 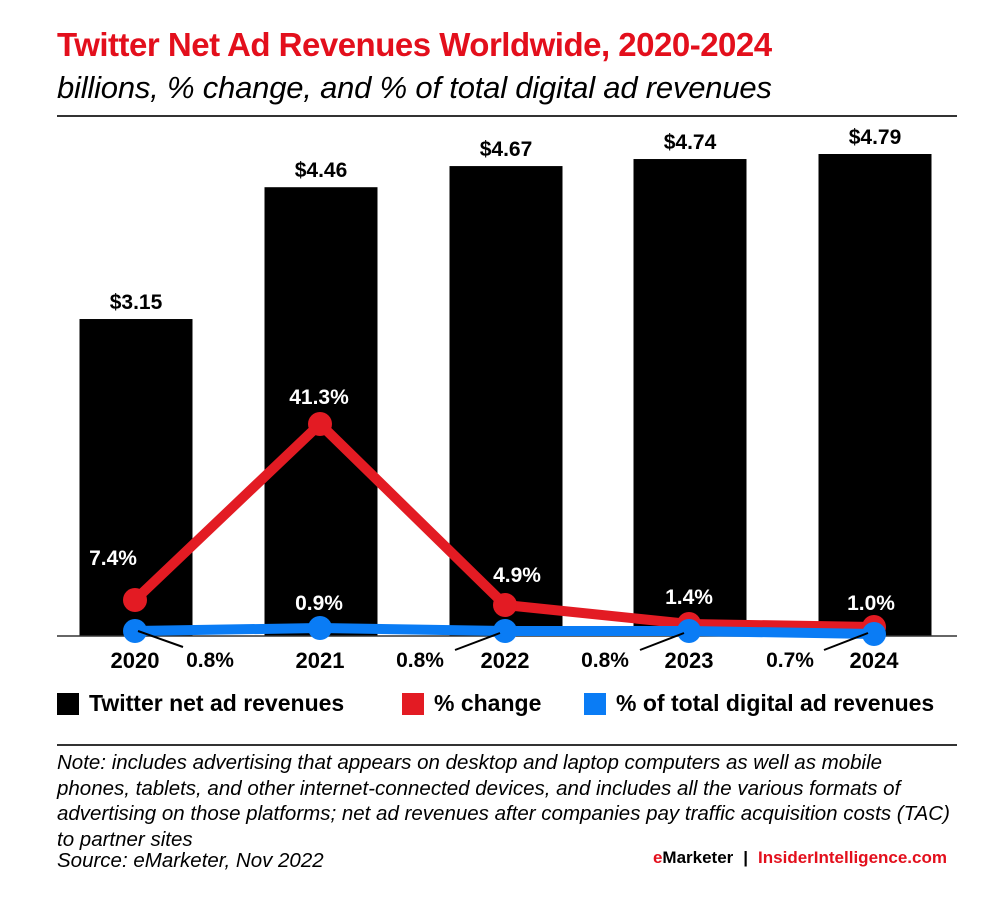 I want to click on pct-total-leader-2023, so click(x=662, y=641).